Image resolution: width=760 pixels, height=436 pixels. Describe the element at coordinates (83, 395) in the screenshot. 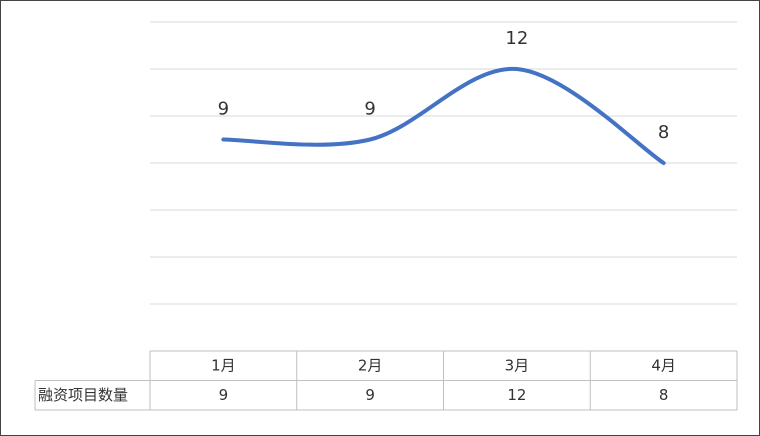

I see `legend-label: 融资项目数量` at that location.